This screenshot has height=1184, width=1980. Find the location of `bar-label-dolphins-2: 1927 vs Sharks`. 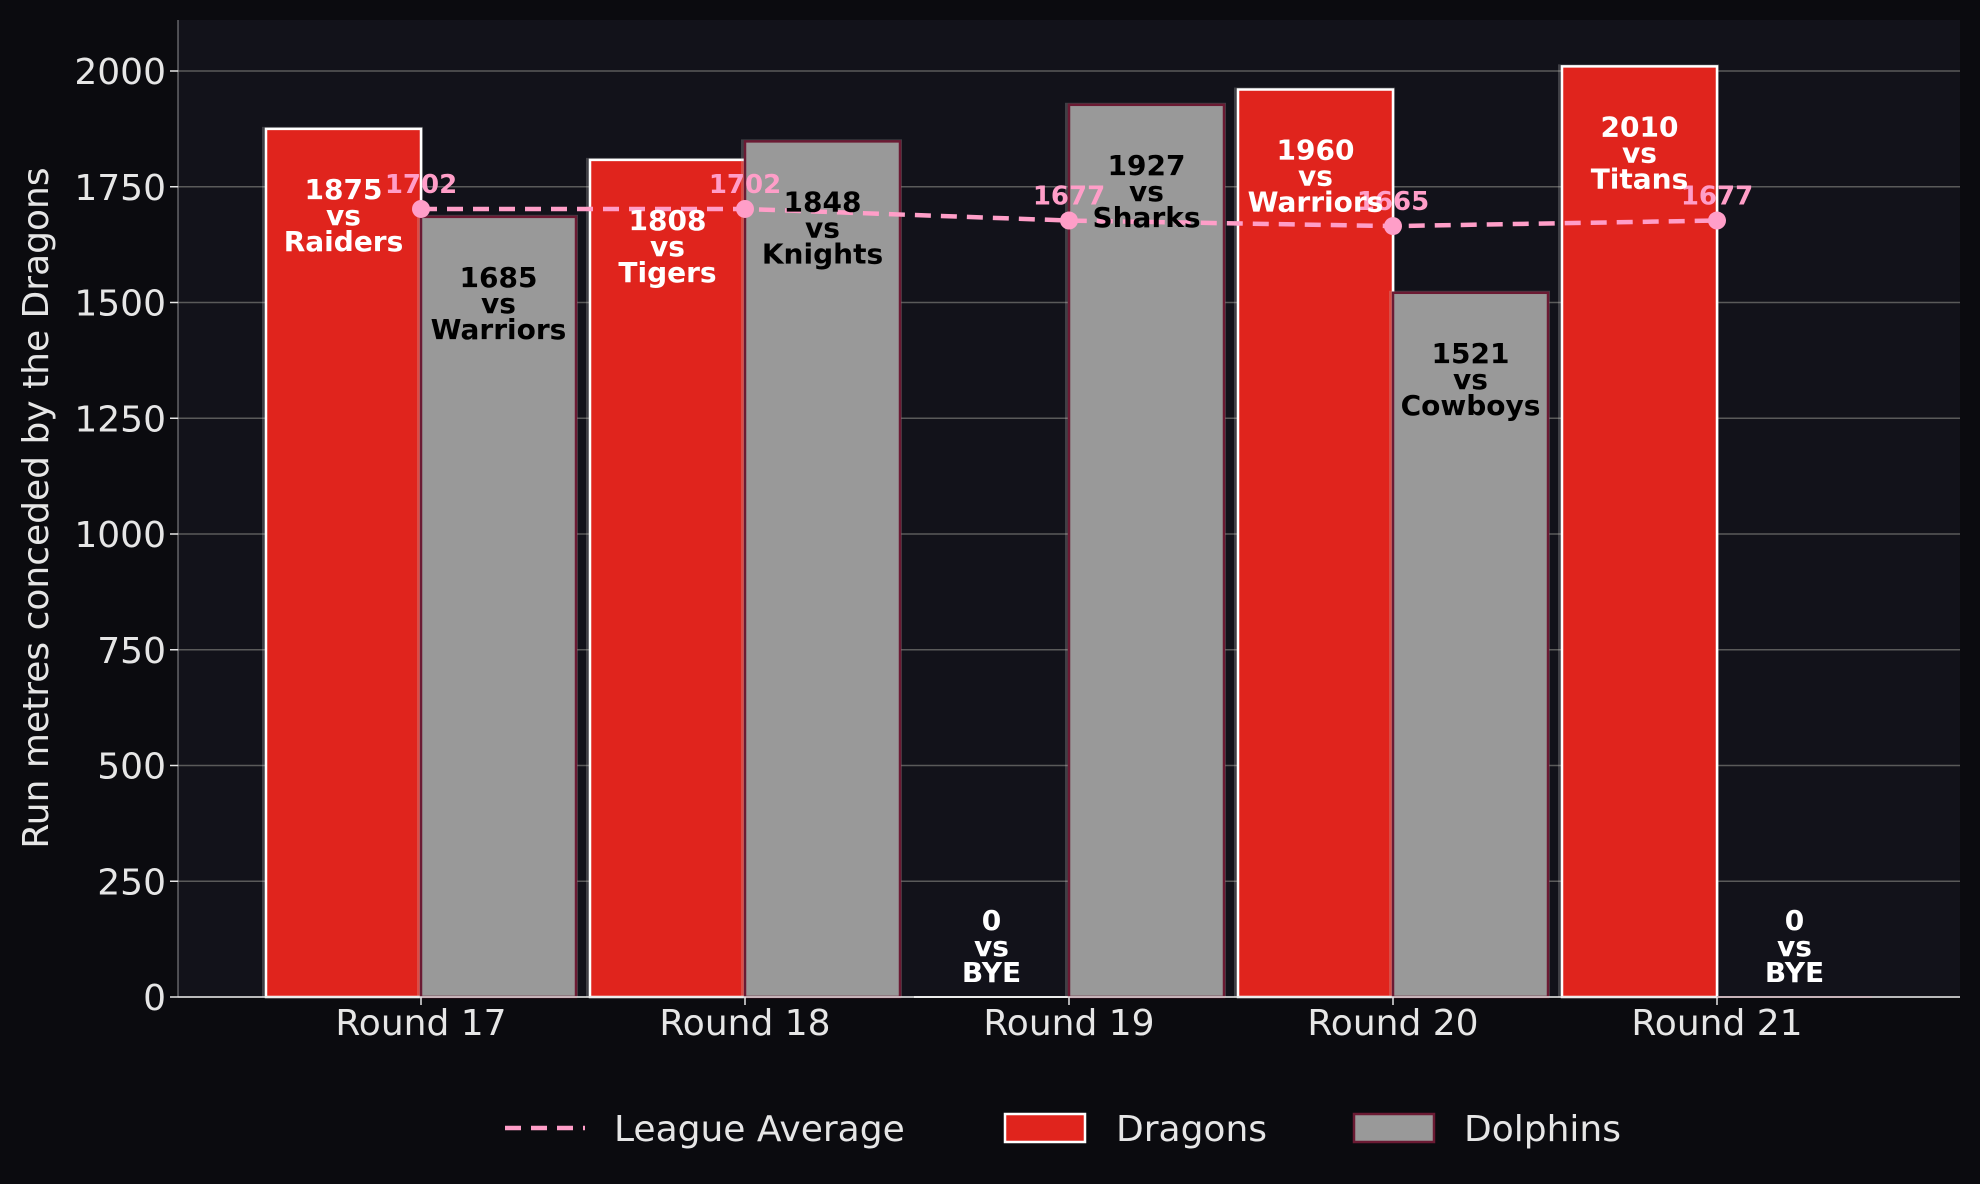

bar-label-dolphins-2: 1927 vs Sharks is located at coordinates (1146, 191).